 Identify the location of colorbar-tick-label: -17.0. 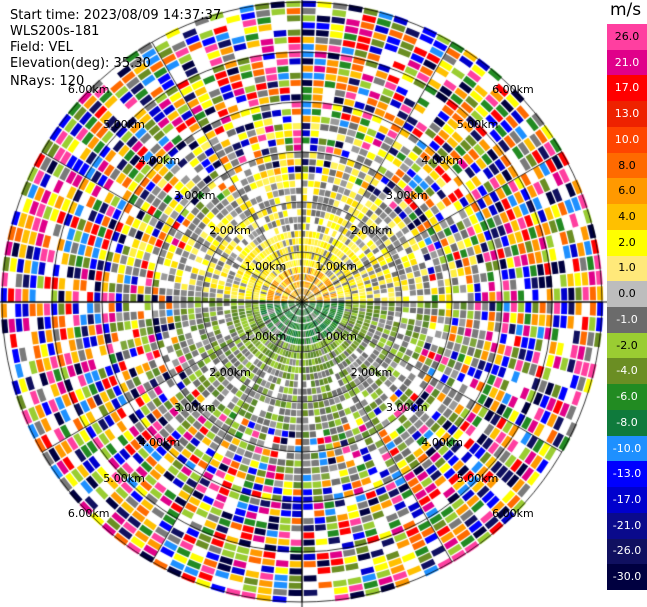
(627, 499).